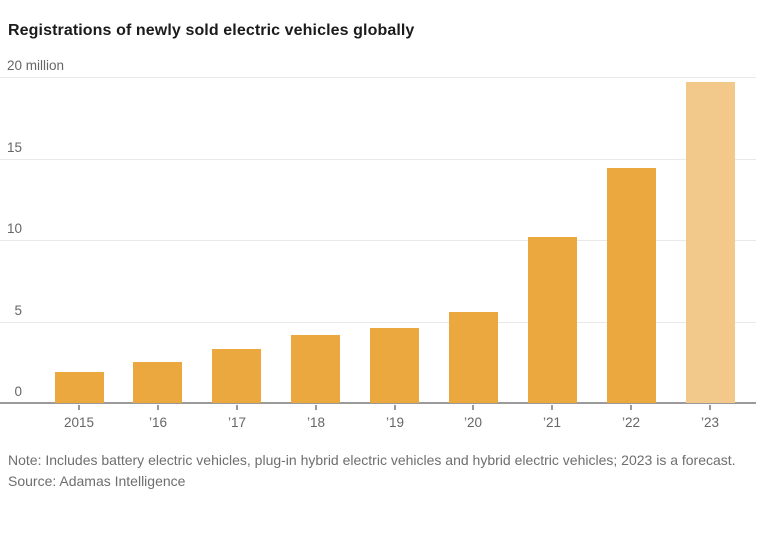 This screenshot has width=768, height=537. What do you see at coordinates (378, 403) in the screenshot?
I see `x-axis-line` at bounding box center [378, 403].